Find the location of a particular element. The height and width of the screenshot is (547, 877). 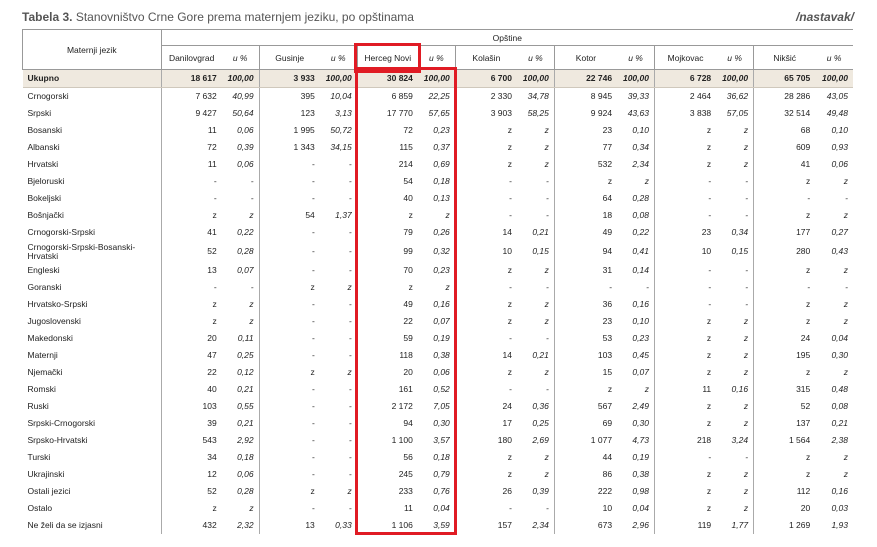

percent-cell: 0,45 is located at coordinates (640, 355).